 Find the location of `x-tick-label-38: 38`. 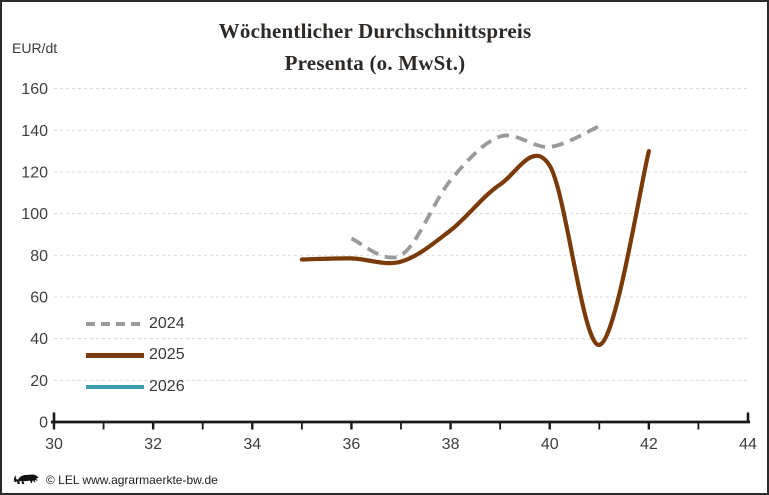

x-tick-label-38: 38 is located at coordinates (451, 444).